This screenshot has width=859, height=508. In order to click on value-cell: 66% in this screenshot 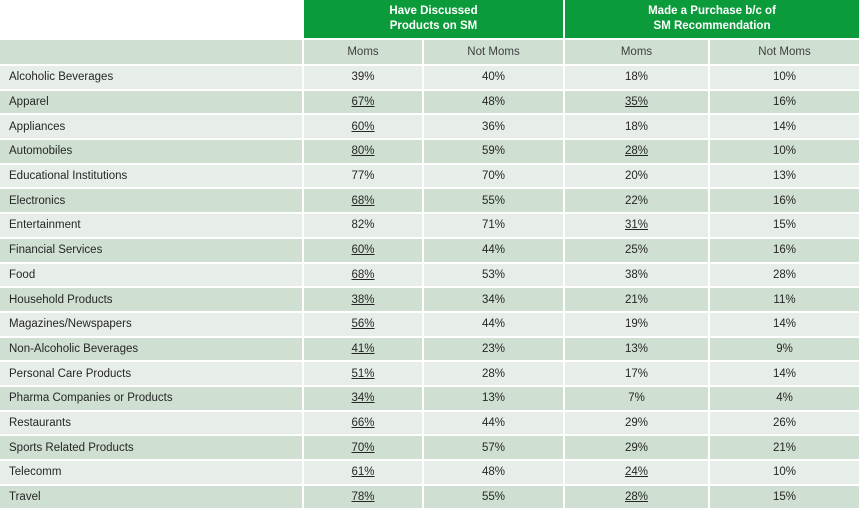, I will do `click(362, 422)`.